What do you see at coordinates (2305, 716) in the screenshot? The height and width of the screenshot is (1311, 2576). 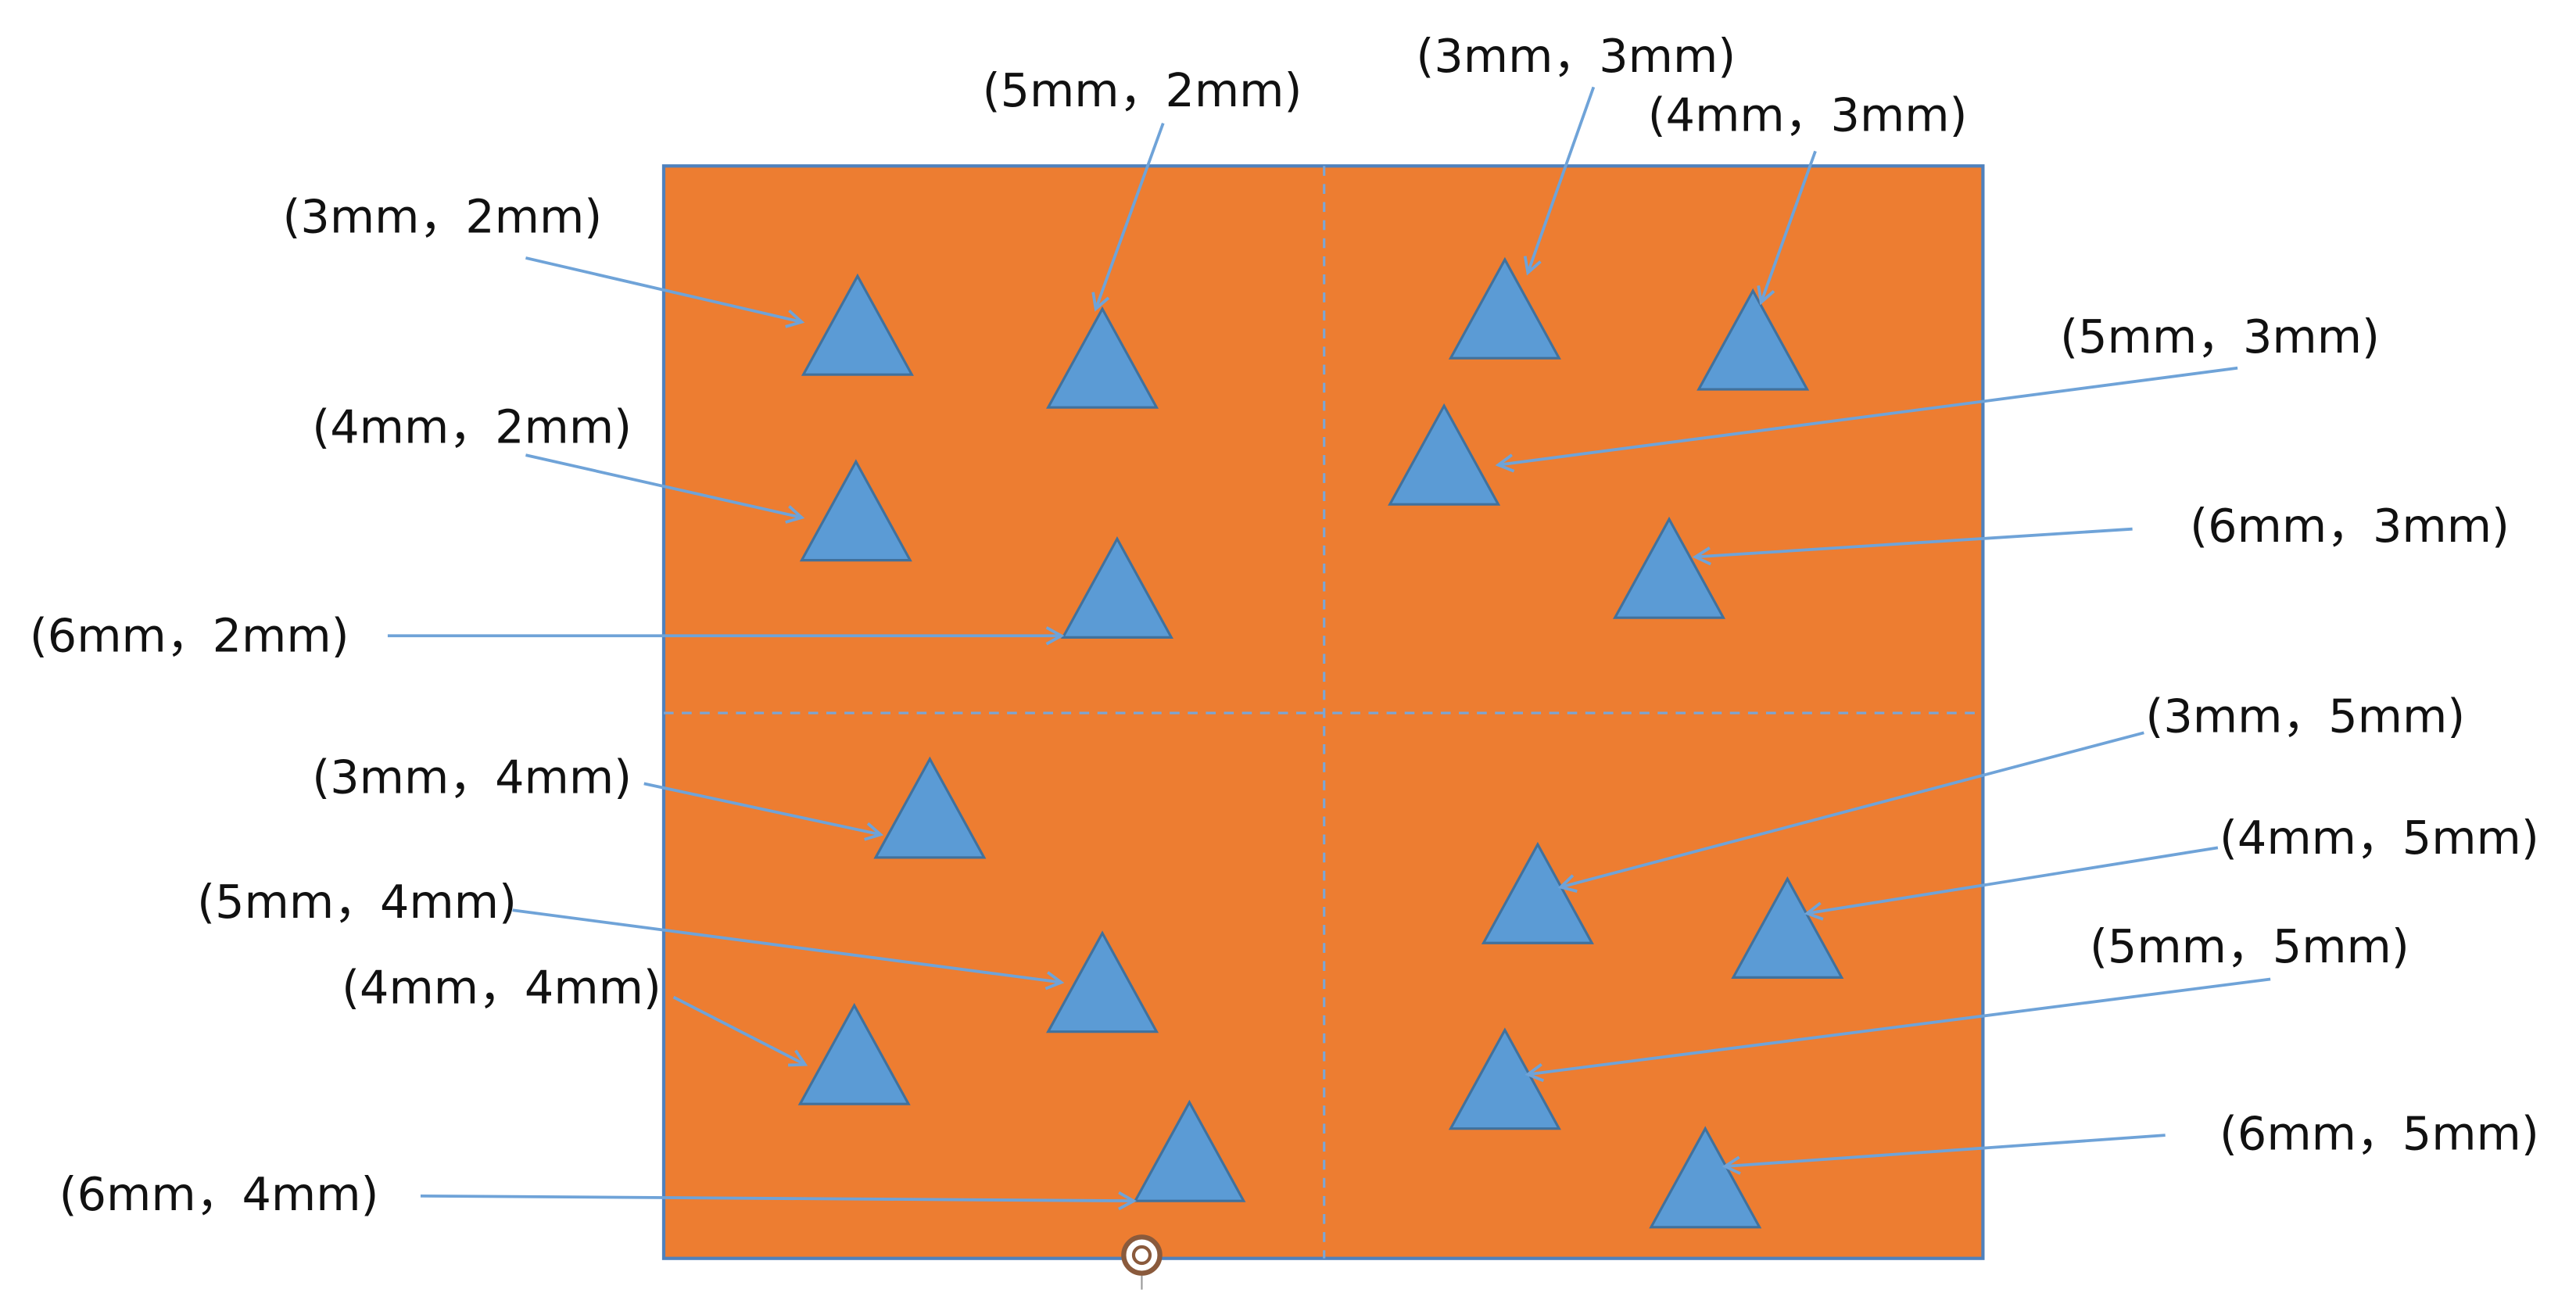 I see `size-label: (3mm，5mm)` at bounding box center [2305, 716].